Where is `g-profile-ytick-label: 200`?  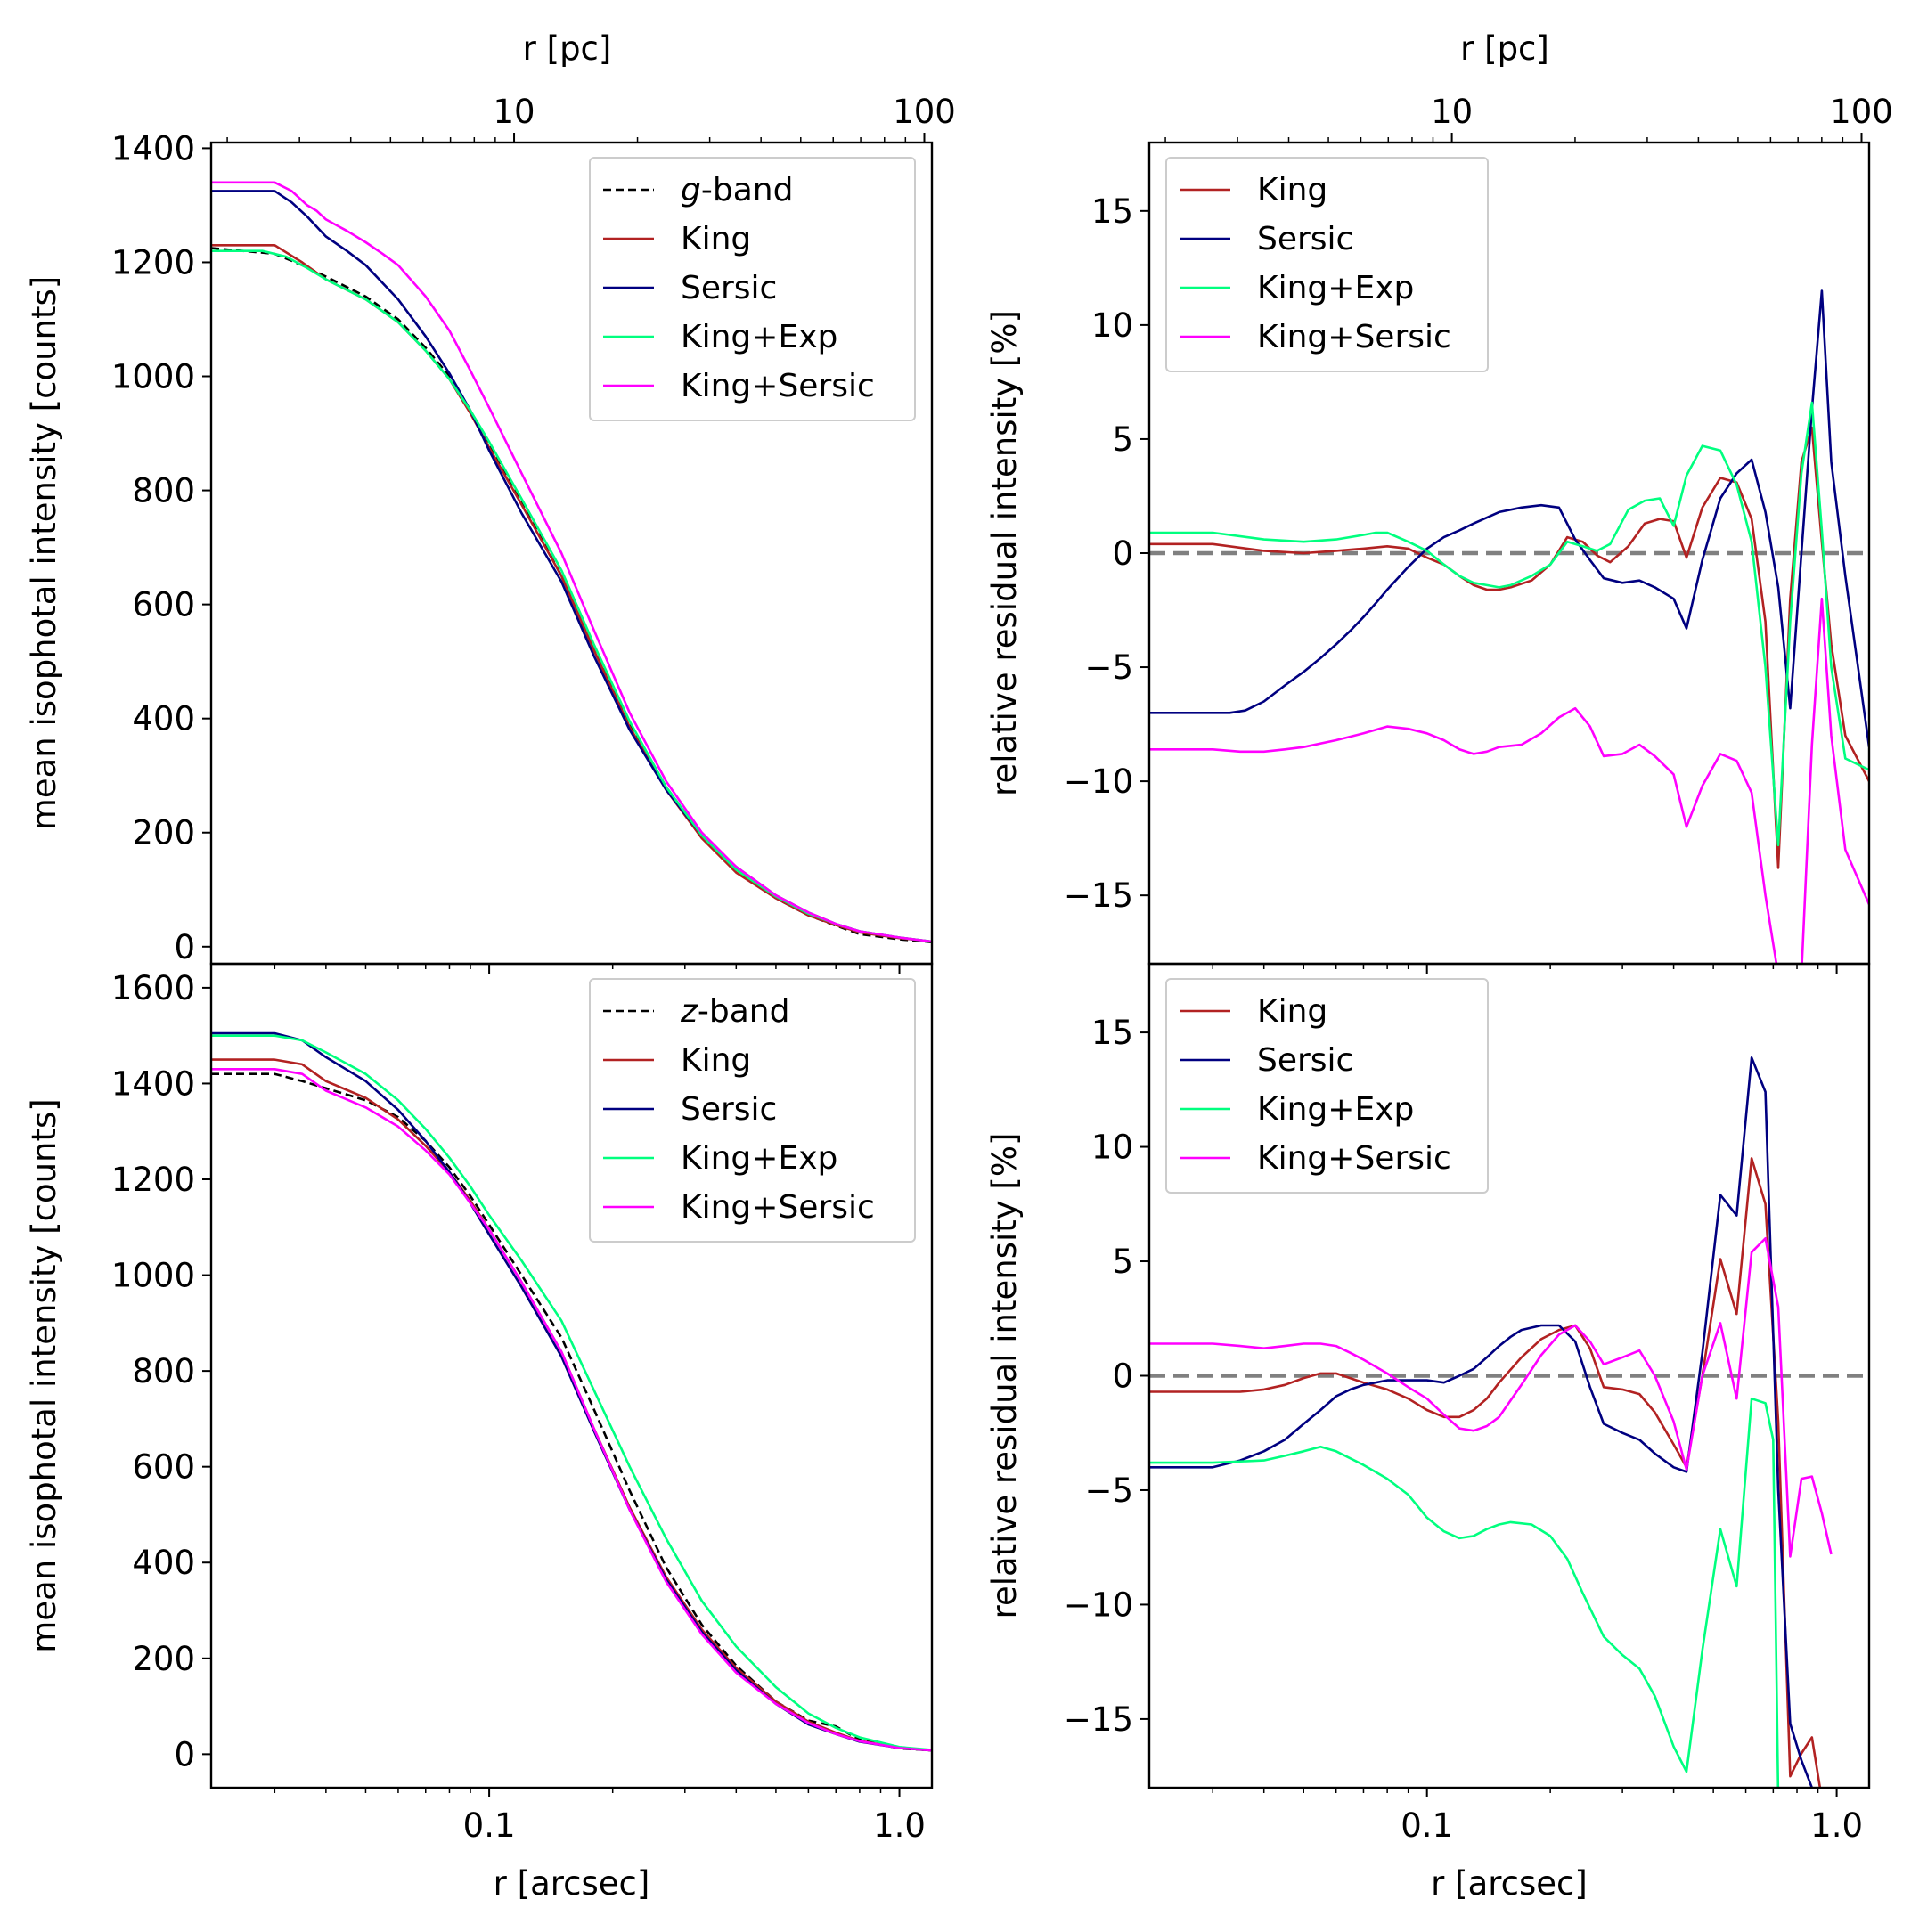 g-profile-ytick-label: 200 is located at coordinates (163, 833).